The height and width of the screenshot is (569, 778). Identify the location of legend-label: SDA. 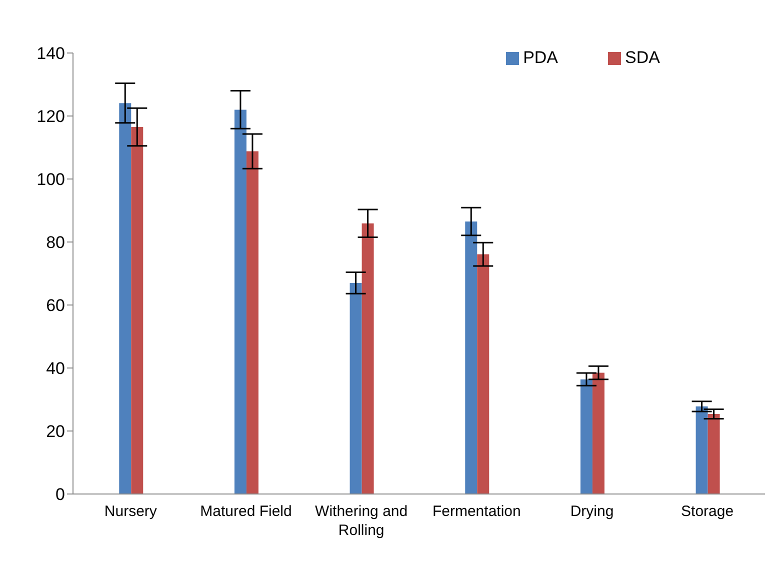
(642, 57).